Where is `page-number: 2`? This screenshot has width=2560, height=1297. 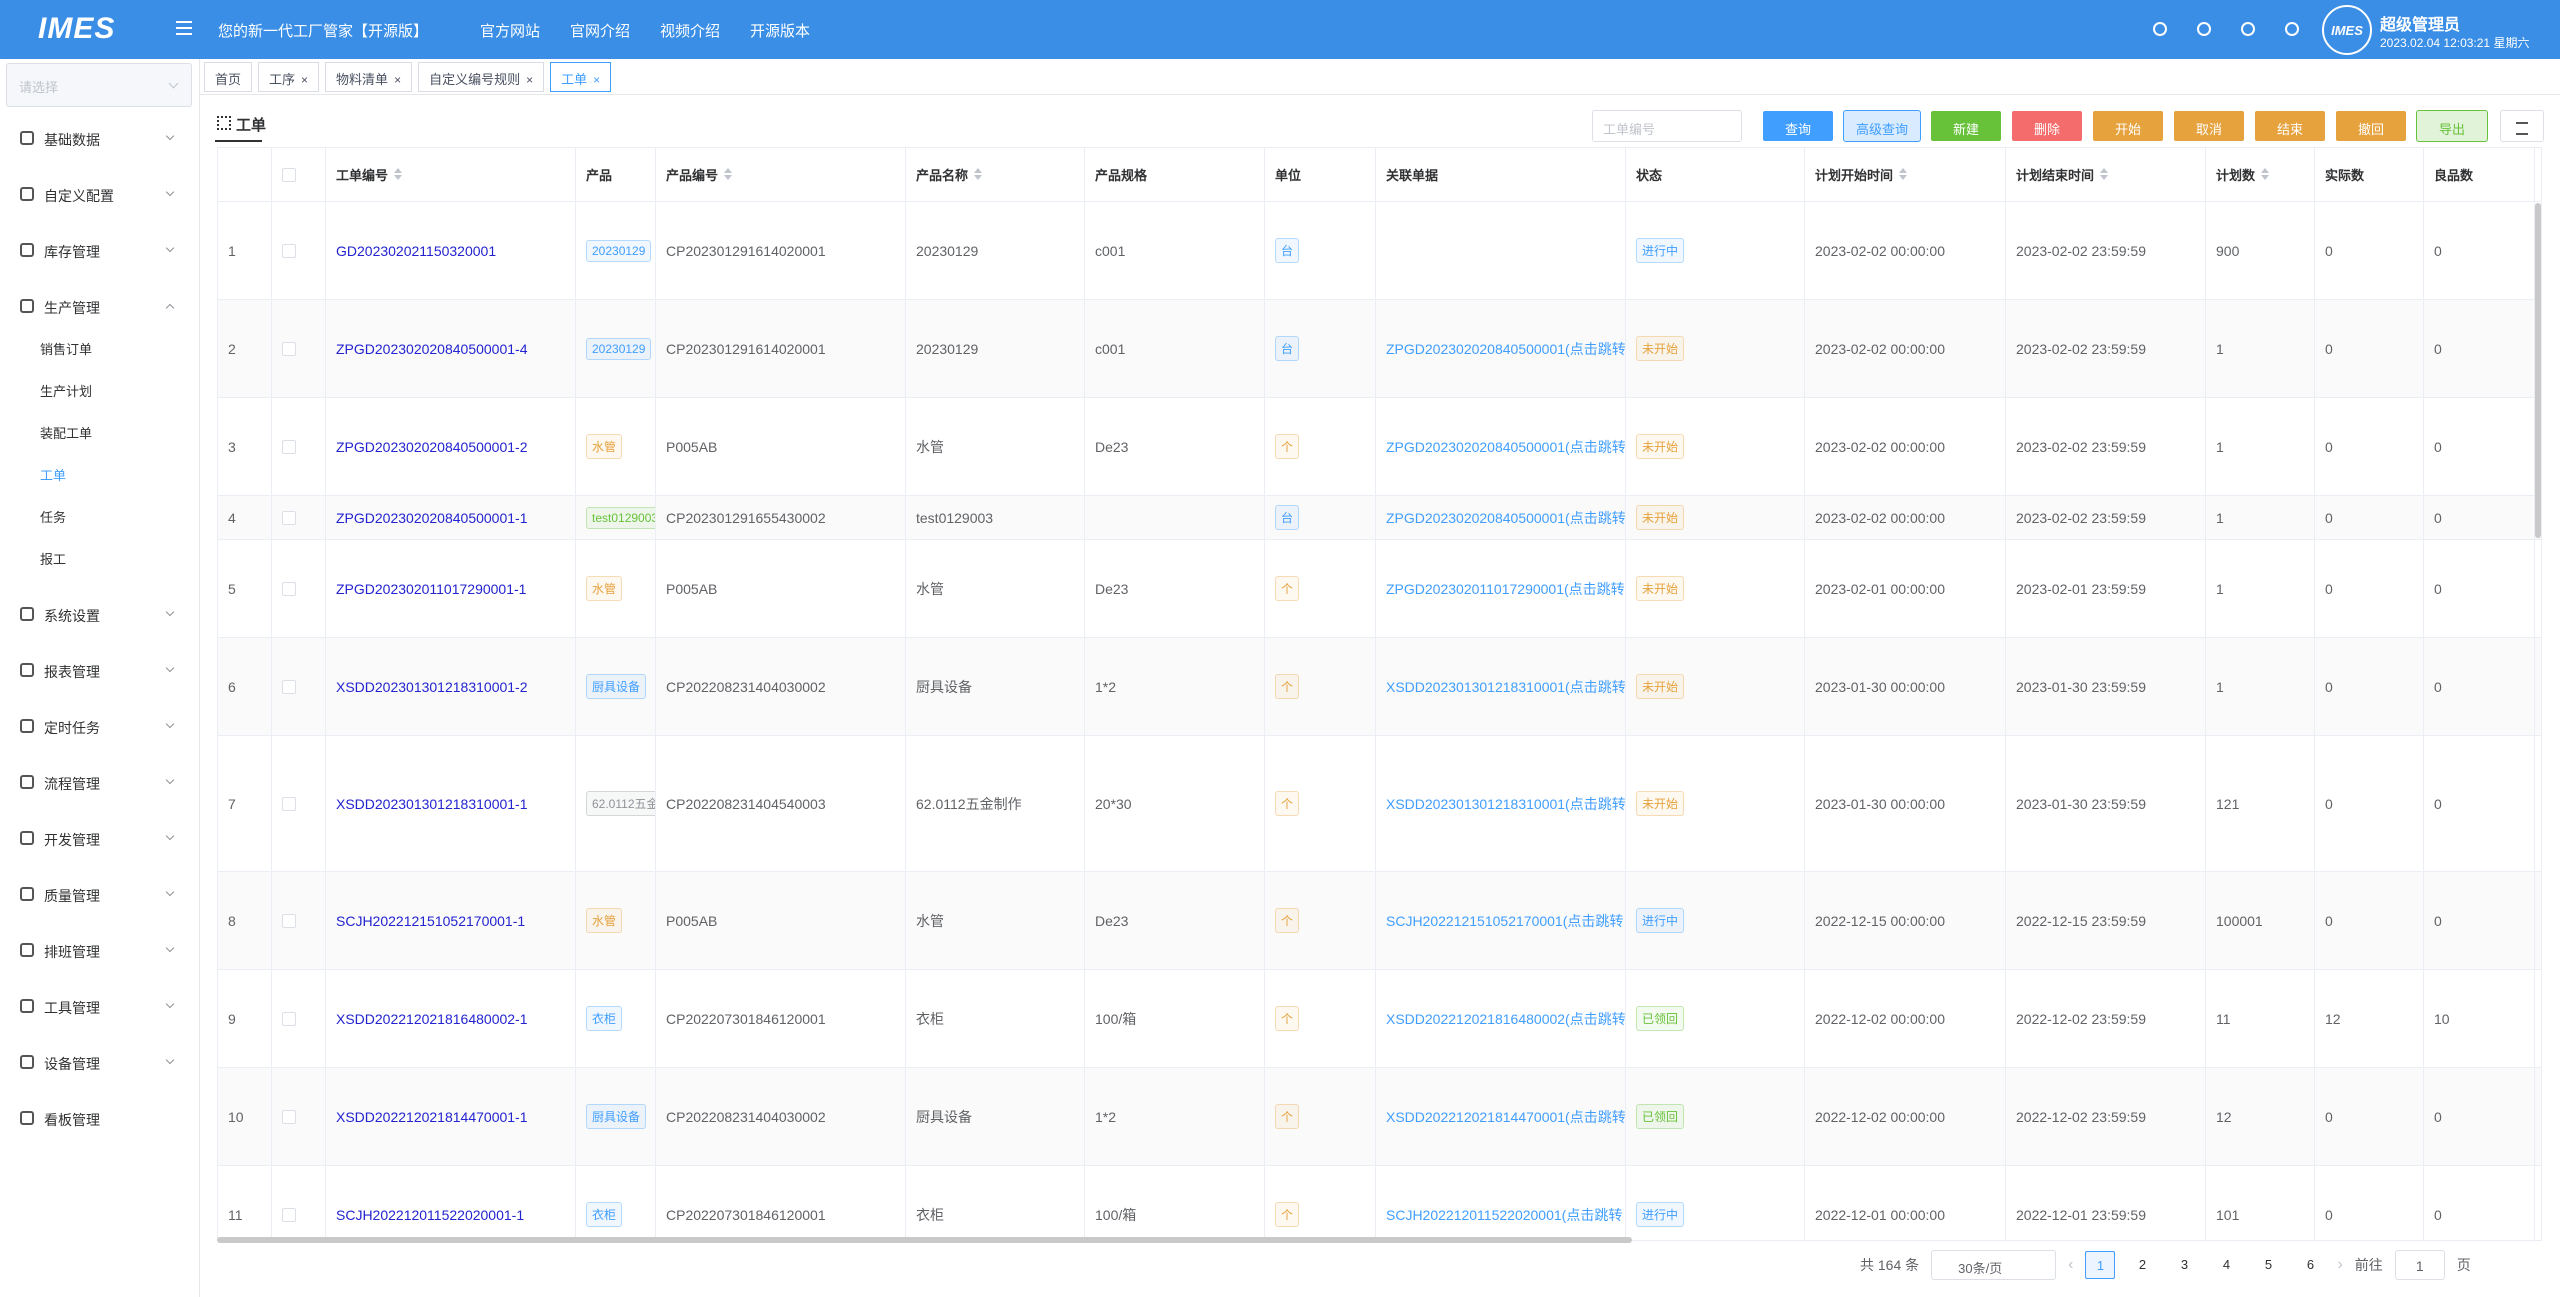
page-number: 2 is located at coordinates (2142, 1264).